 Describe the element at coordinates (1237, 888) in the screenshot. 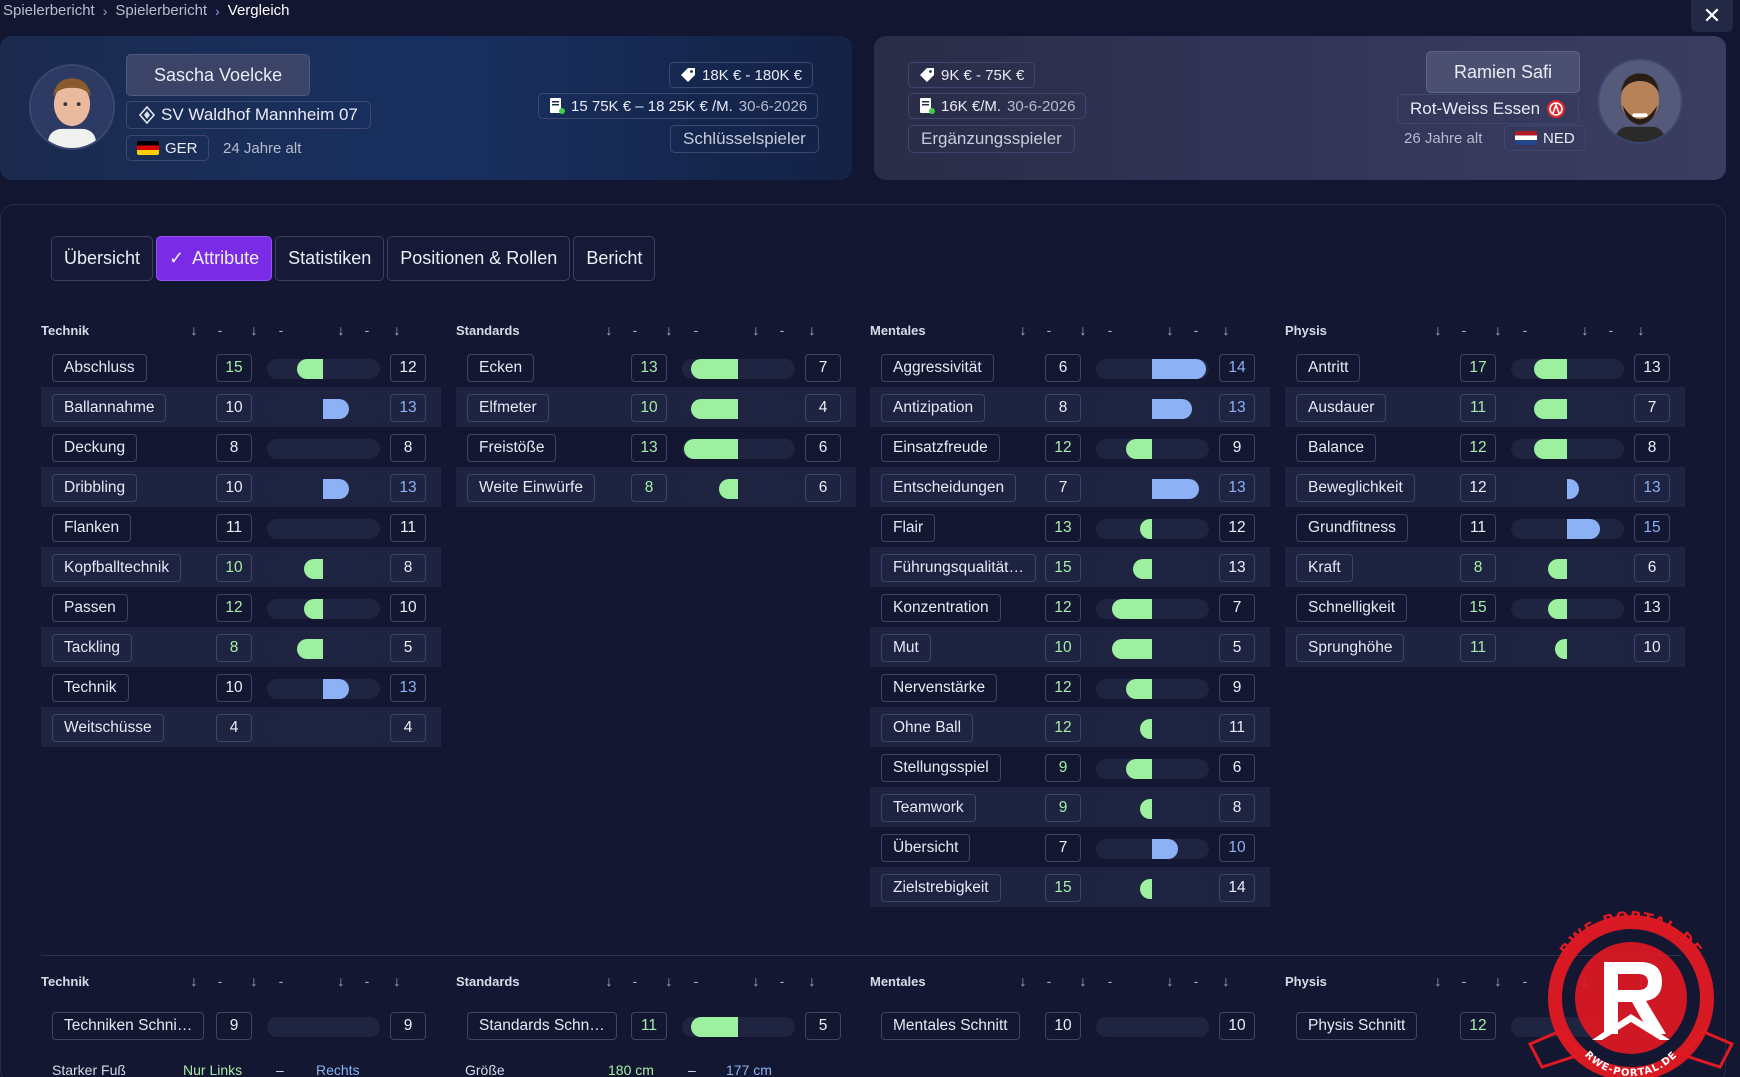

I see `right-player-value: 14` at that location.